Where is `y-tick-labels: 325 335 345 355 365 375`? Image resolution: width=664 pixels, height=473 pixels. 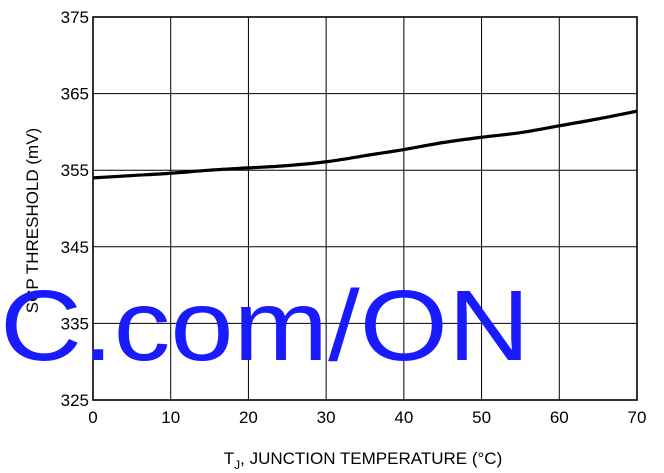 y-tick-labels: 325 335 345 355 365 375 is located at coordinates (75, 209).